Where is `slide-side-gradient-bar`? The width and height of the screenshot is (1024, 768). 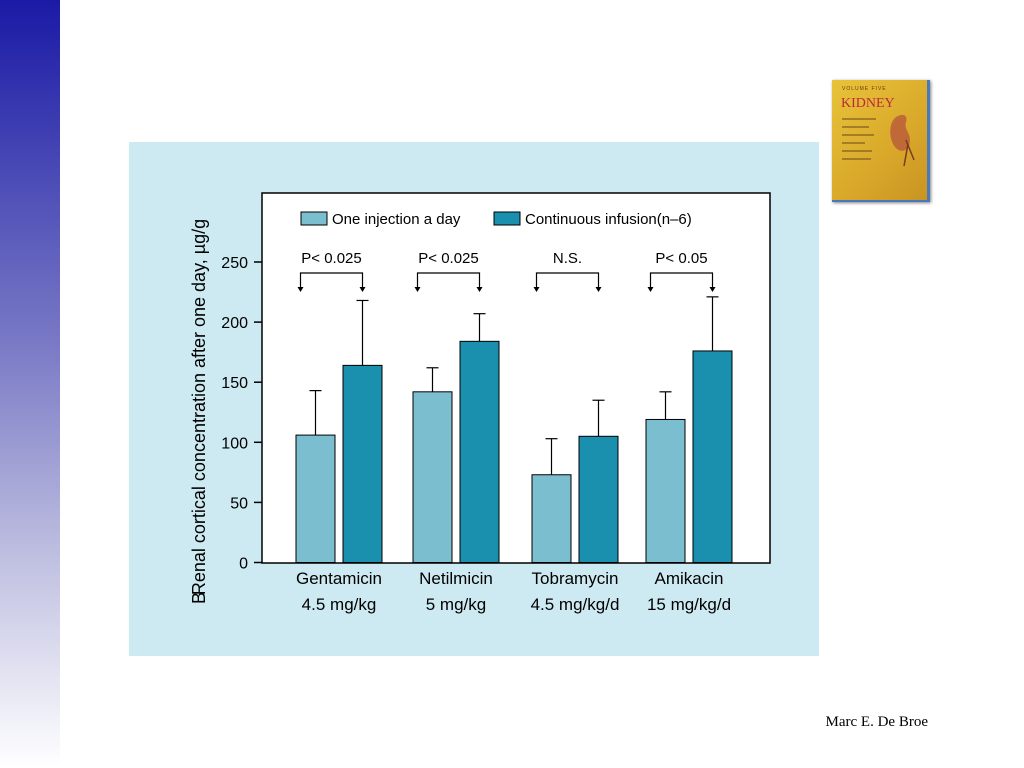 slide-side-gradient-bar is located at coordinates (30, 384).